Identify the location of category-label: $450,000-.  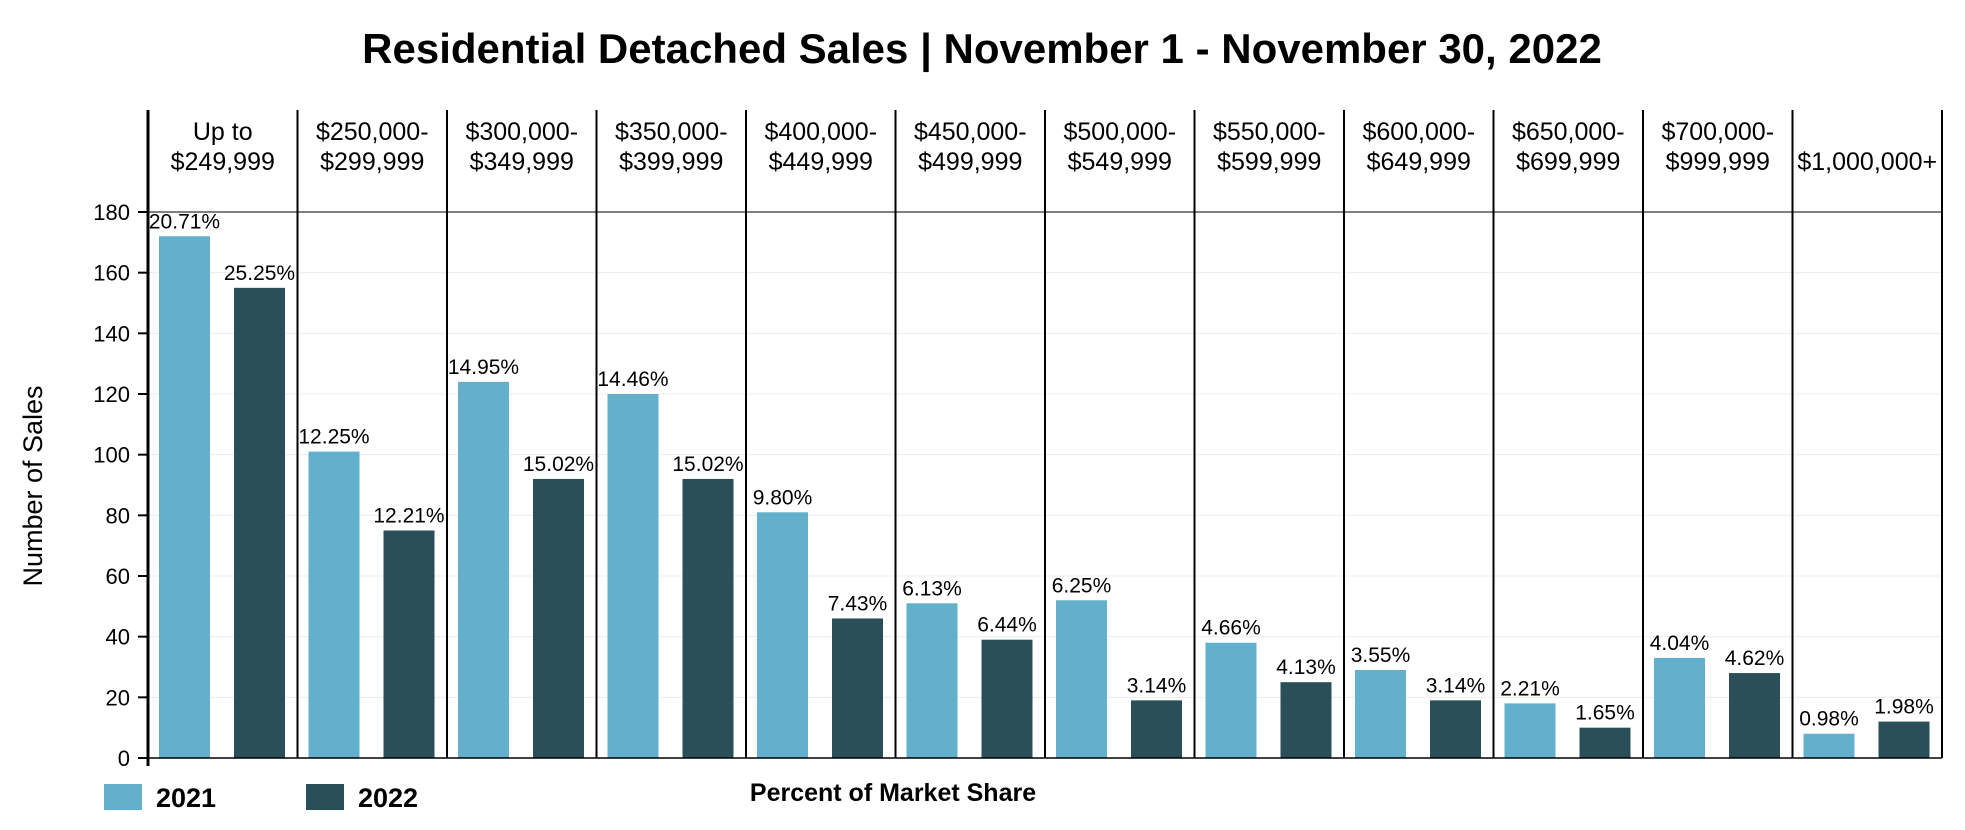
(970, 132).